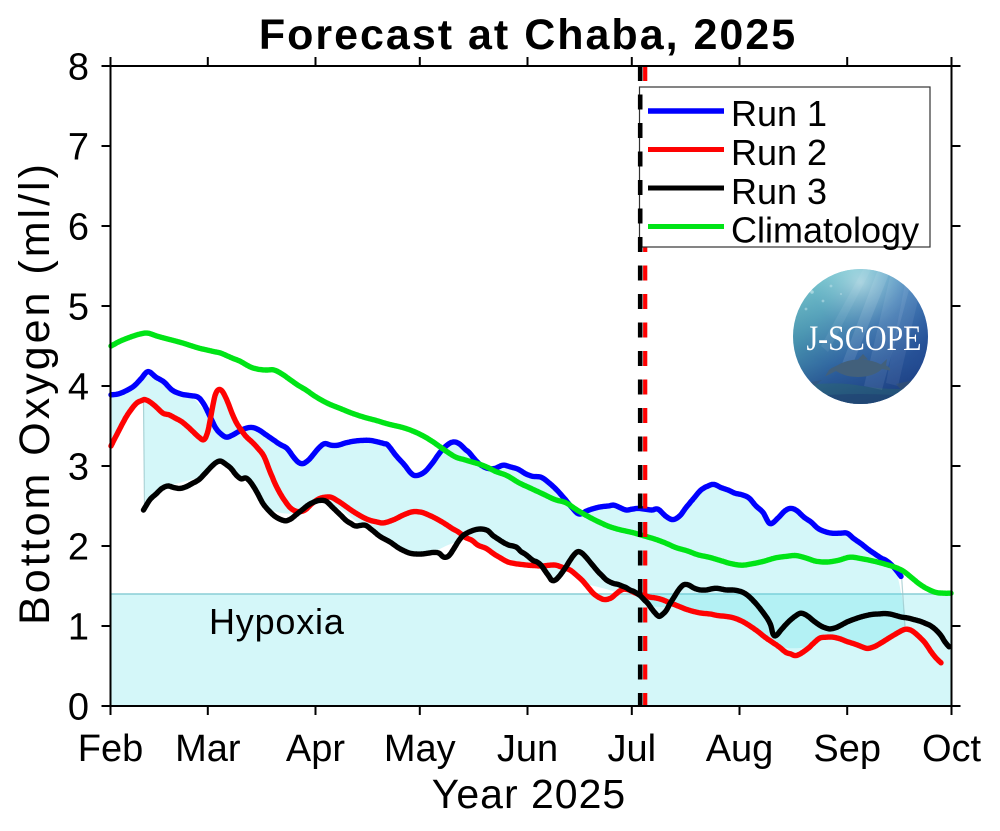  Describe the element at coordinates (779, 191) in the screenshot. I see `svg-text: Run 3` at that location.